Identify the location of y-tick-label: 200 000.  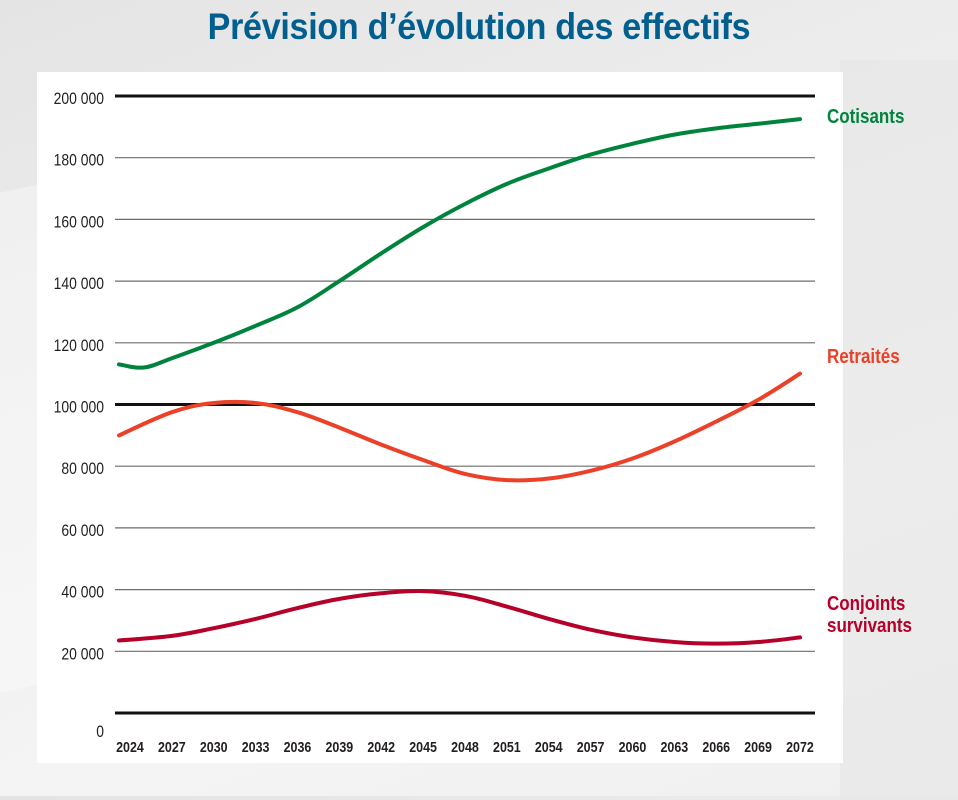
(79, 99).